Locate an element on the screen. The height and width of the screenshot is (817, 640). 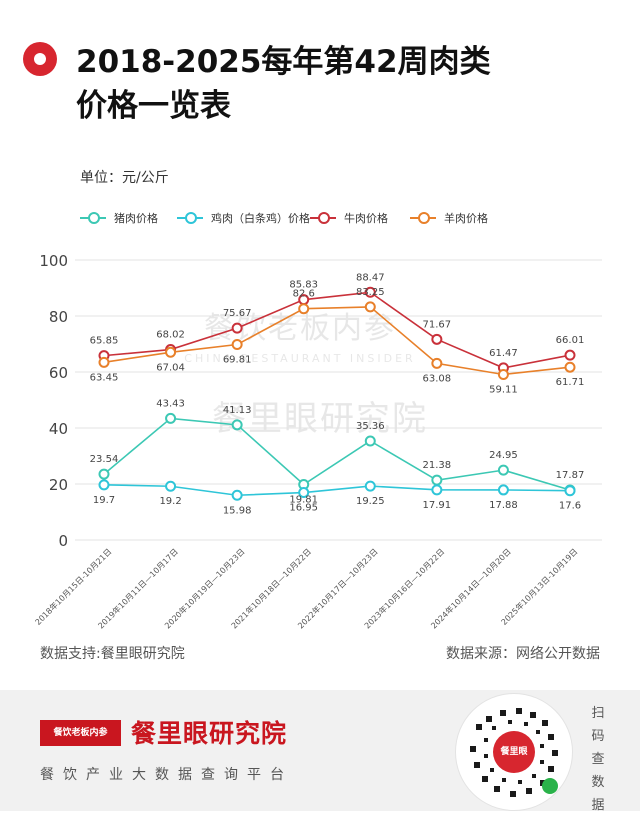
x-tick-label: 2019年10月11日—10月17日 is located at coordinates (138, 588).